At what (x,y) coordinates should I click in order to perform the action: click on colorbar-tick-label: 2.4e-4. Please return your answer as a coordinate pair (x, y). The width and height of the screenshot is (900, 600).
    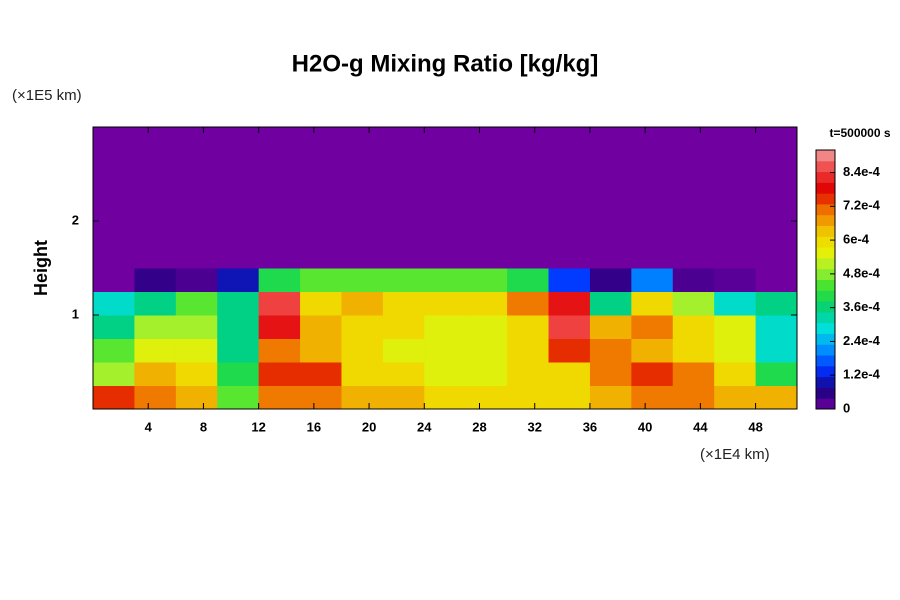
    Looking at the image, I should click on (862, 340).